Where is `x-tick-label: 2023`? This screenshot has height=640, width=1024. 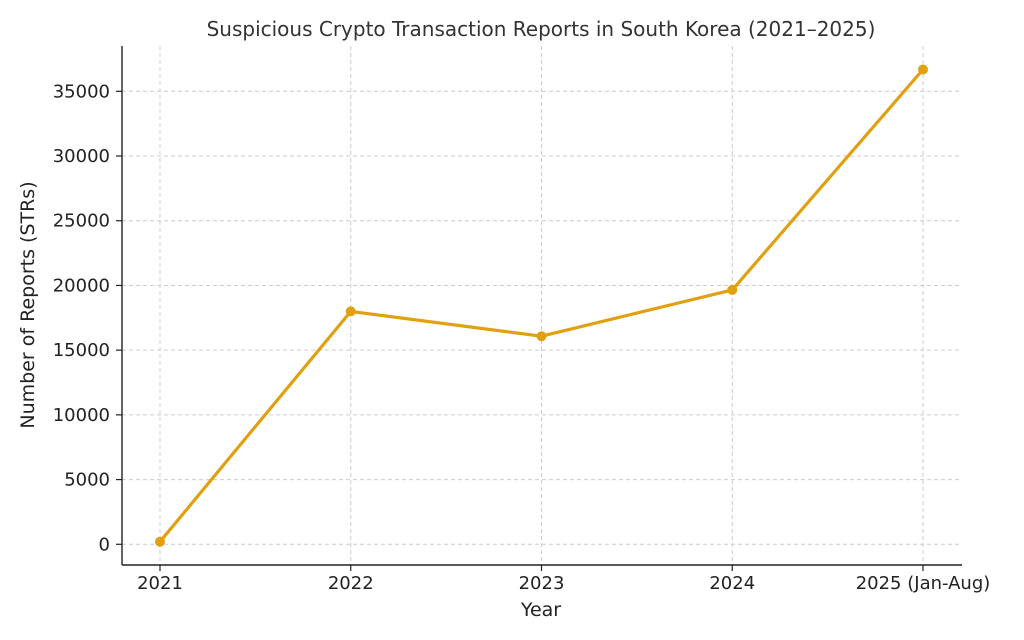
x-tick-label: 2023 is located at coordinates (542, 583).